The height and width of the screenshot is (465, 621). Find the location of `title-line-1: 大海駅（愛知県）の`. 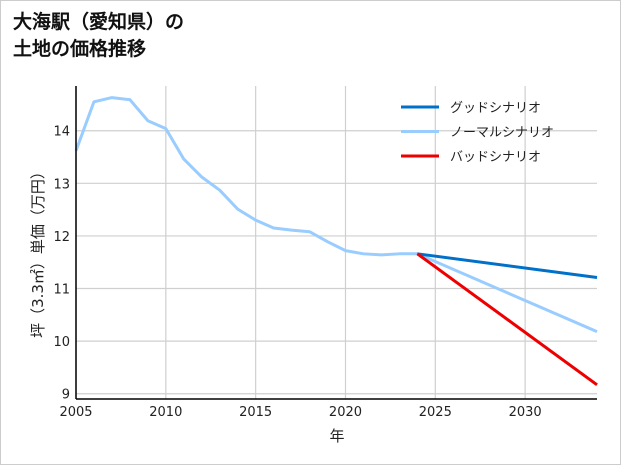

title-line-1: 大海駅（愛知県）の is located at coordinates (99, 22).